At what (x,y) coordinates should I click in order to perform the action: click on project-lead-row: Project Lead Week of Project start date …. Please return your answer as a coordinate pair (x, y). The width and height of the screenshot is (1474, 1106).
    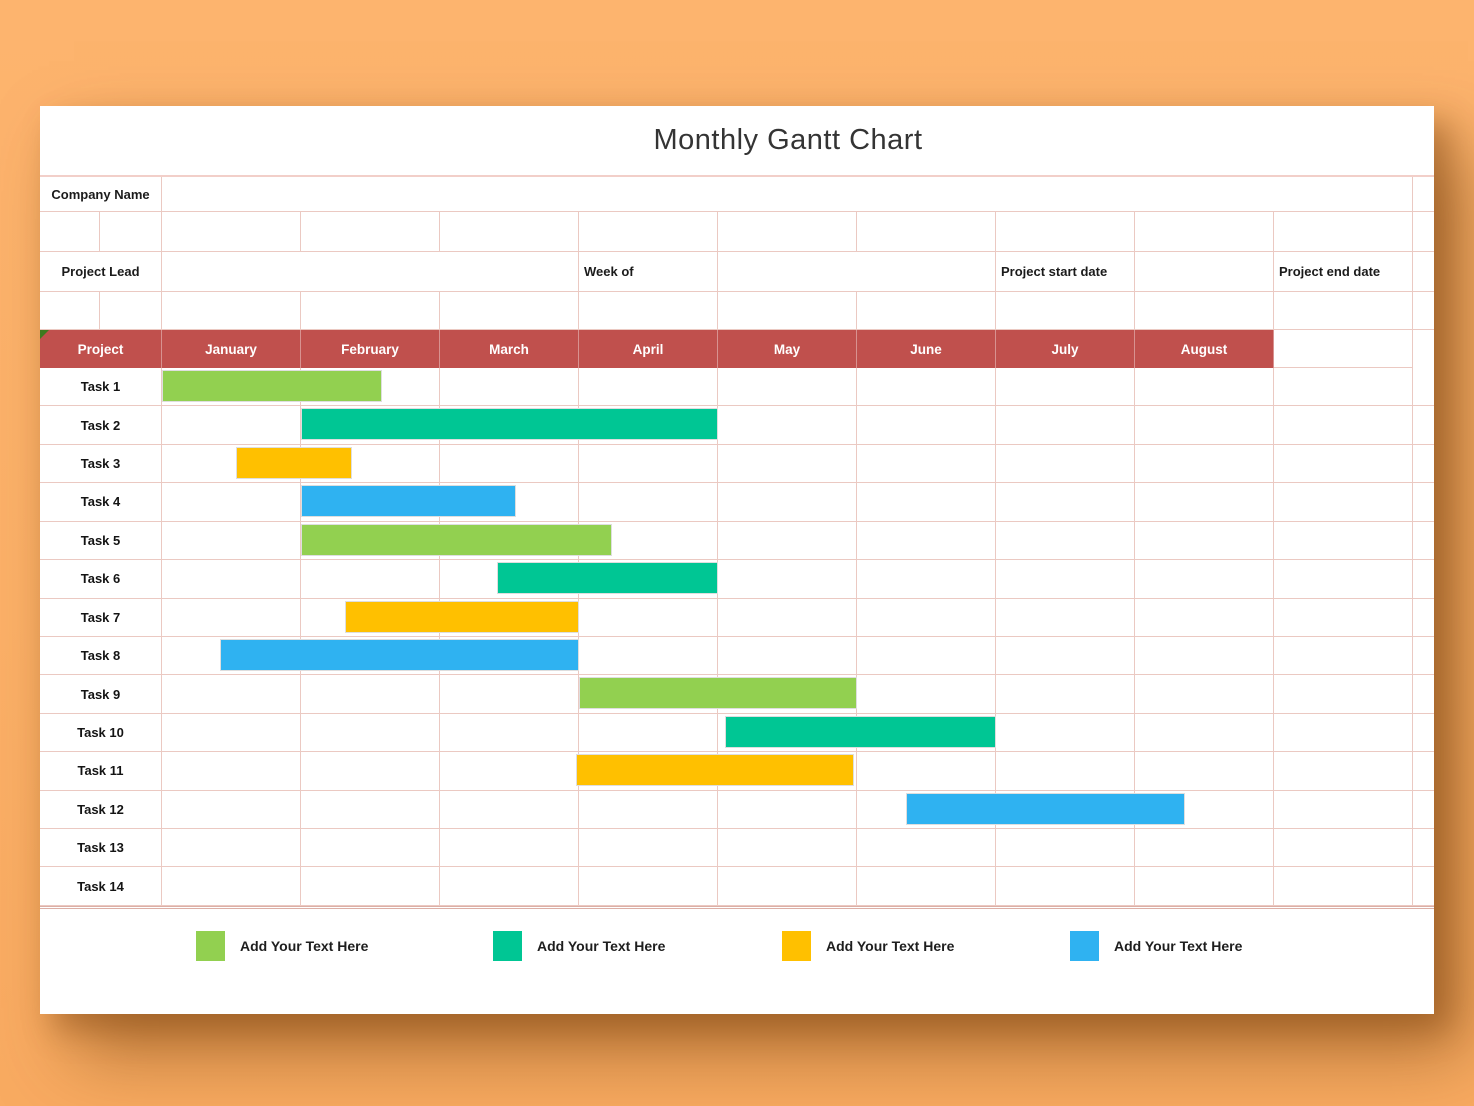
    Looking at the image, I should click on (737, 272).